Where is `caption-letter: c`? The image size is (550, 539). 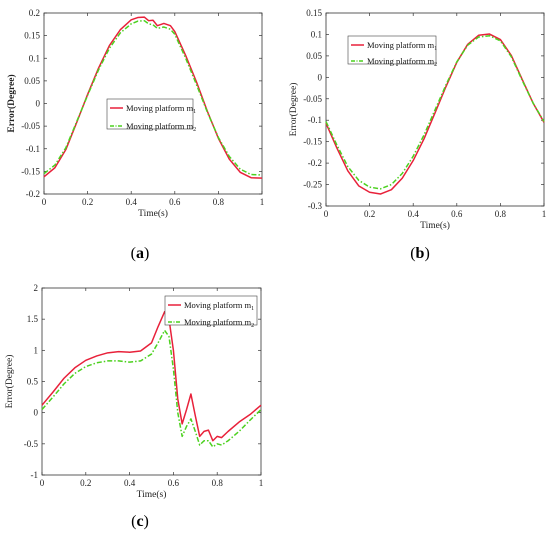 caption-letter: c is located at coordinates (139, 521).